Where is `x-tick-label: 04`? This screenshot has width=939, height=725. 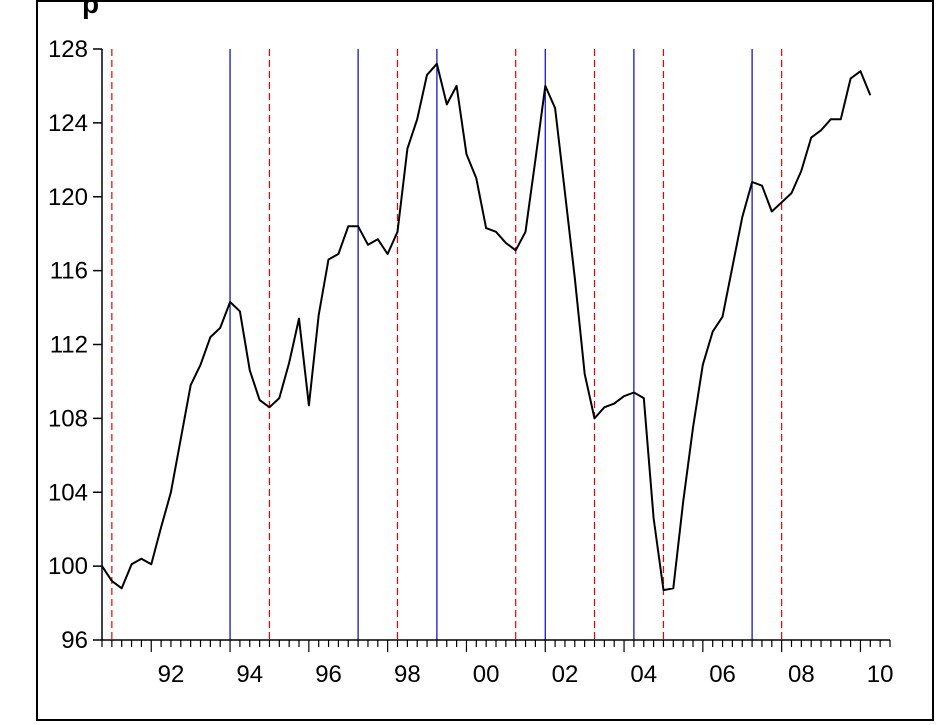 x-tick-label: 04 is located at coordinates (643, 674).